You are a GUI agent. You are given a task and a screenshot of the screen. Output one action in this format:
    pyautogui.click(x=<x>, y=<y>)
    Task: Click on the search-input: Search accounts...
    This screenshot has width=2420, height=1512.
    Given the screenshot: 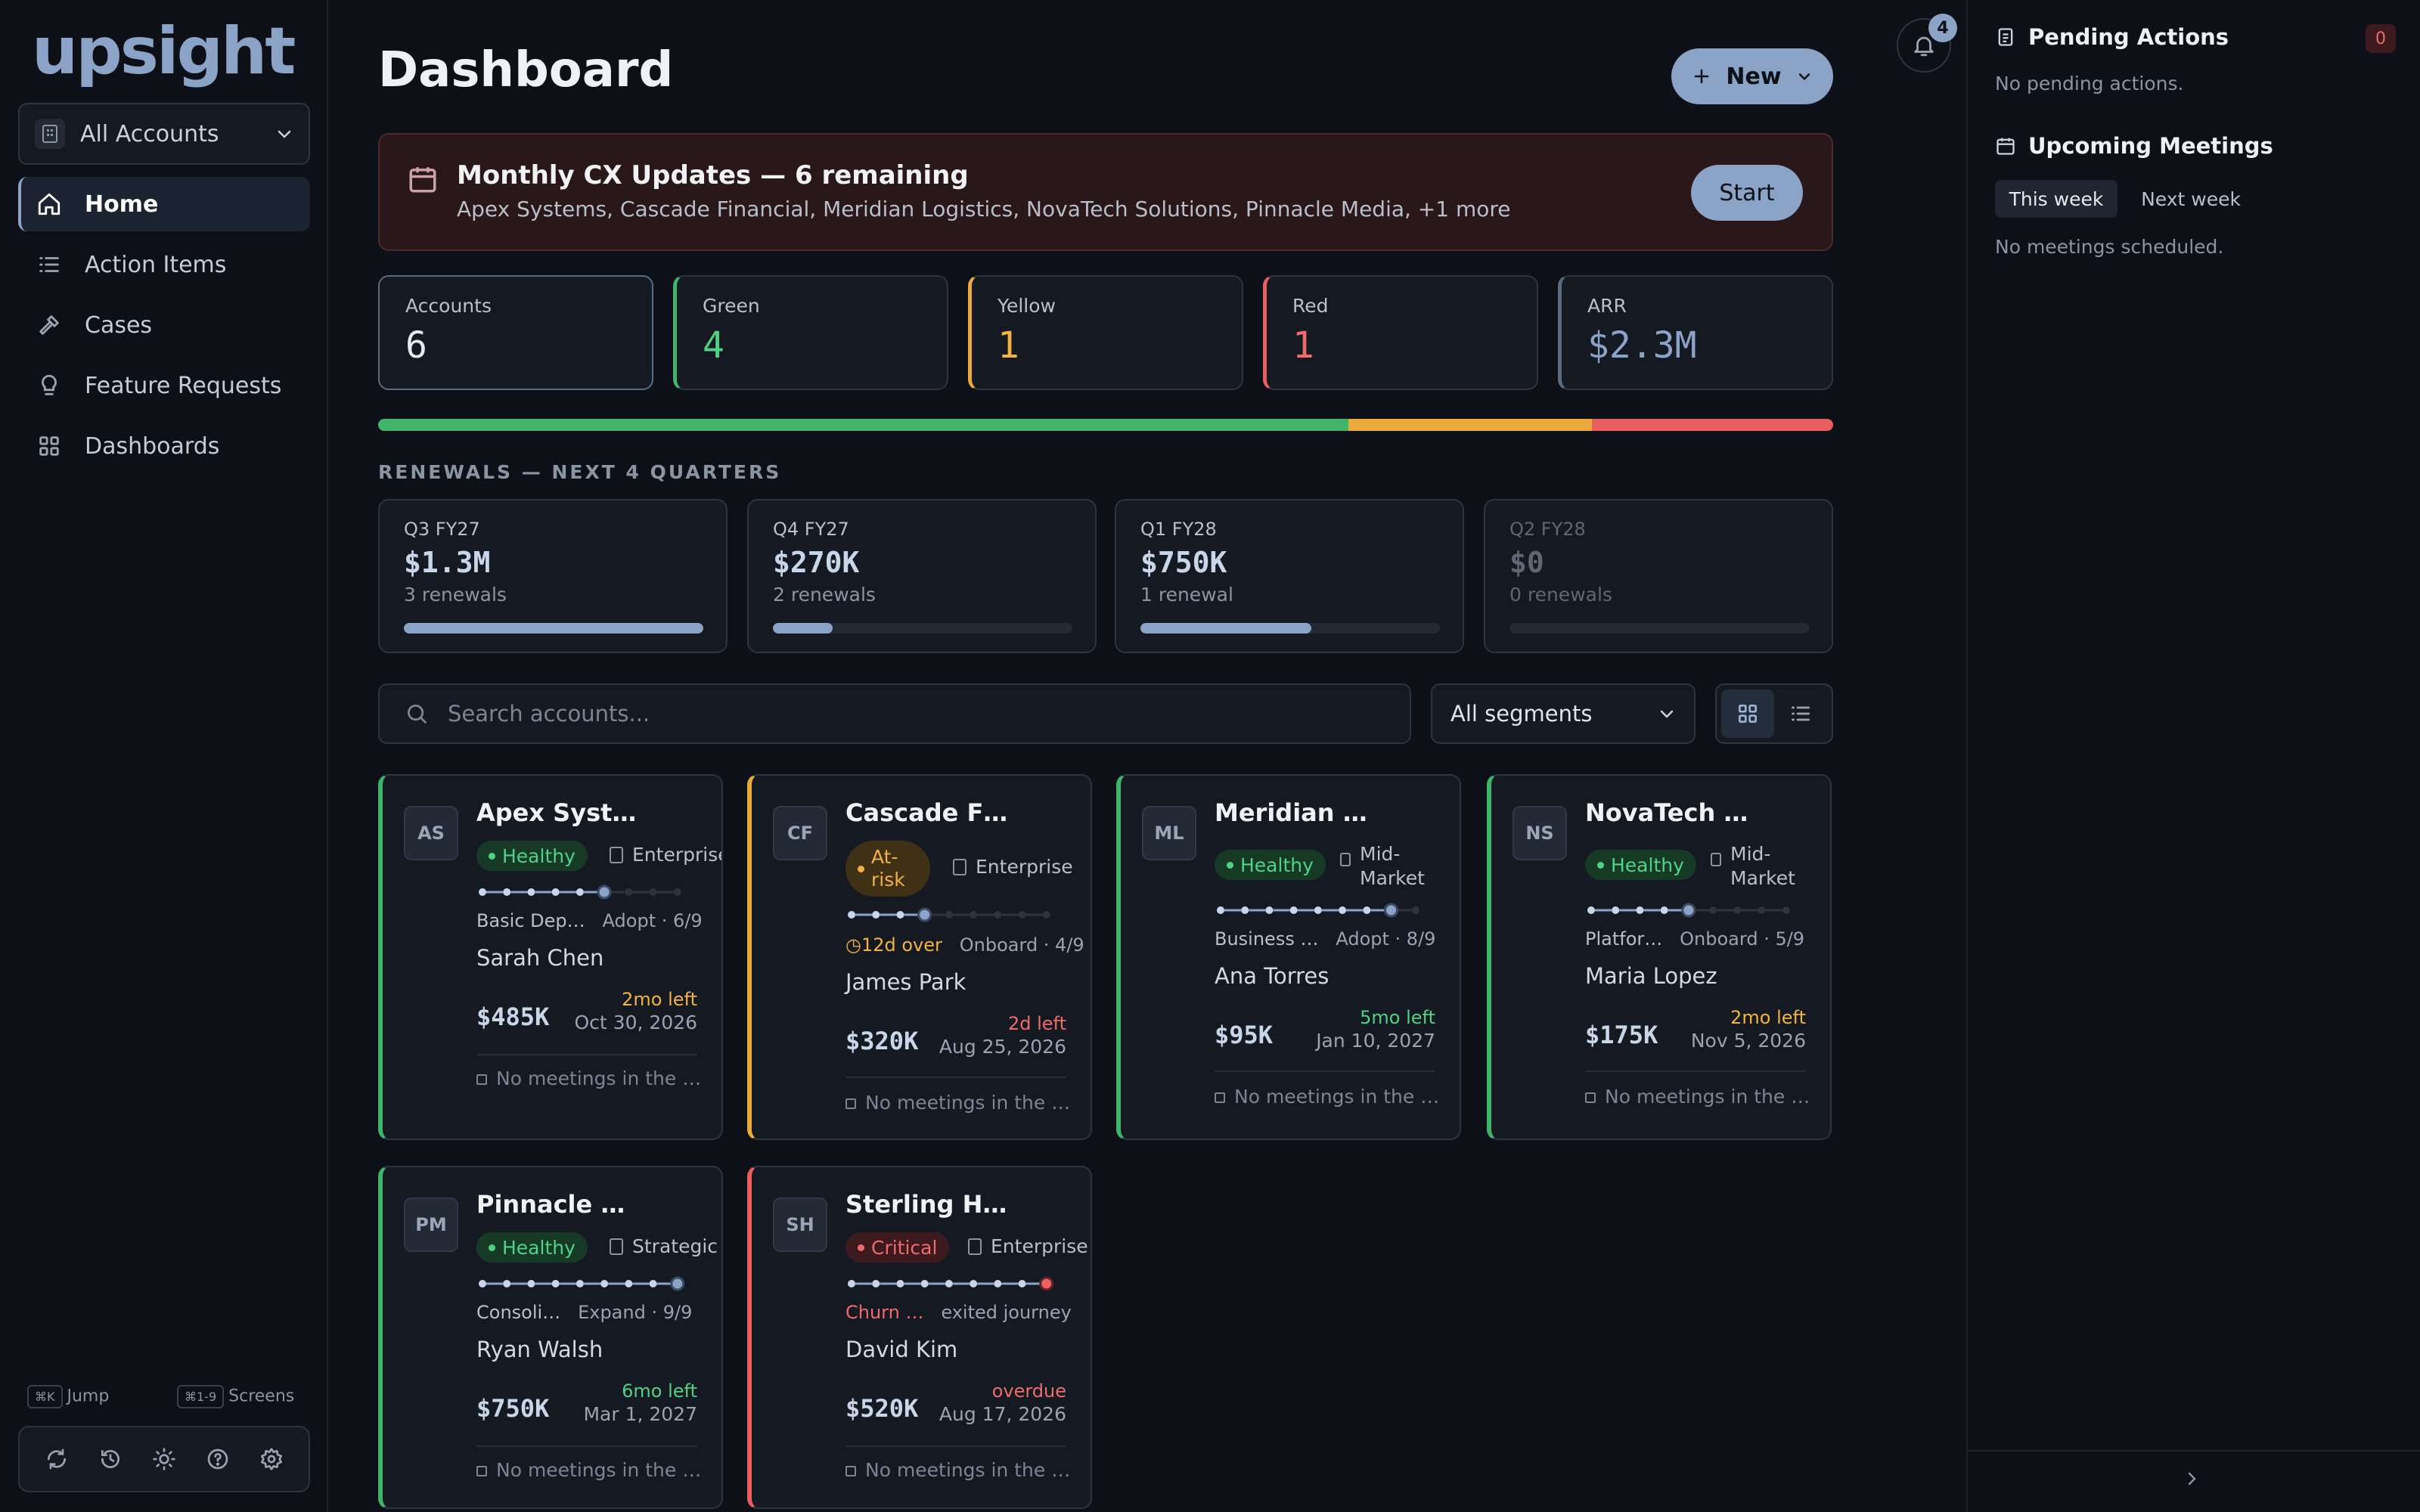 What is the action you would take?
    pyautogui.click(x=894, y=713)
    